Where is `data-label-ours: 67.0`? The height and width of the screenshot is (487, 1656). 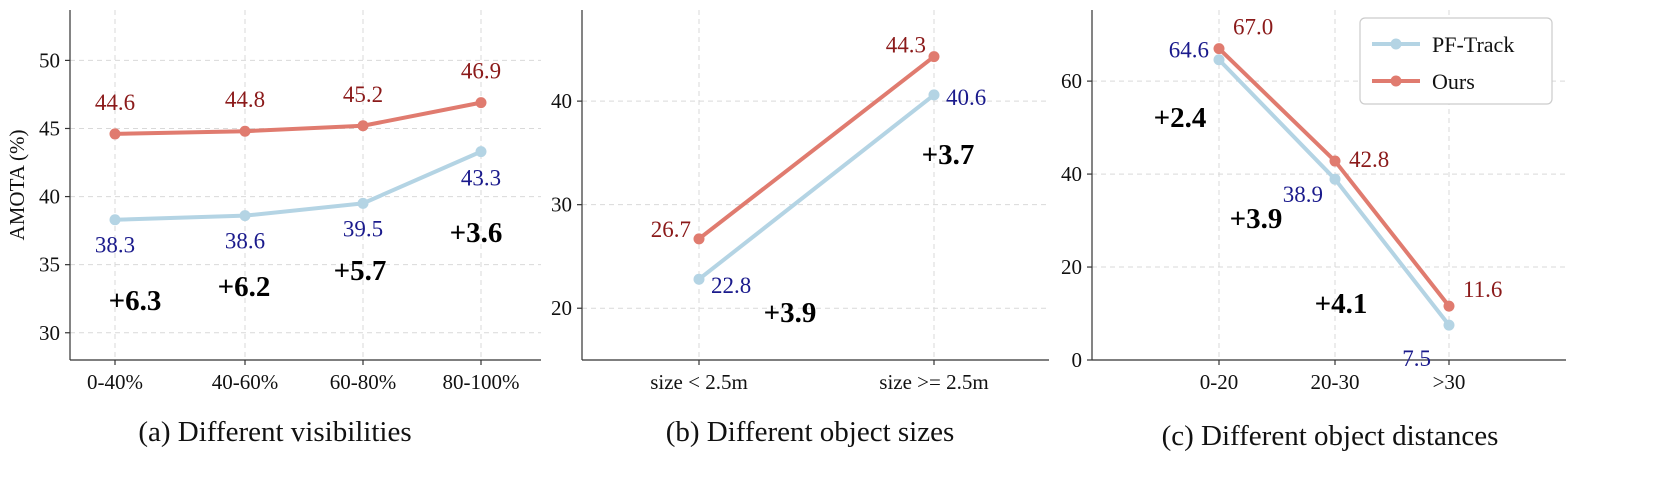
data-label-ours: 67.0 is located at coordinates (1253, 27).